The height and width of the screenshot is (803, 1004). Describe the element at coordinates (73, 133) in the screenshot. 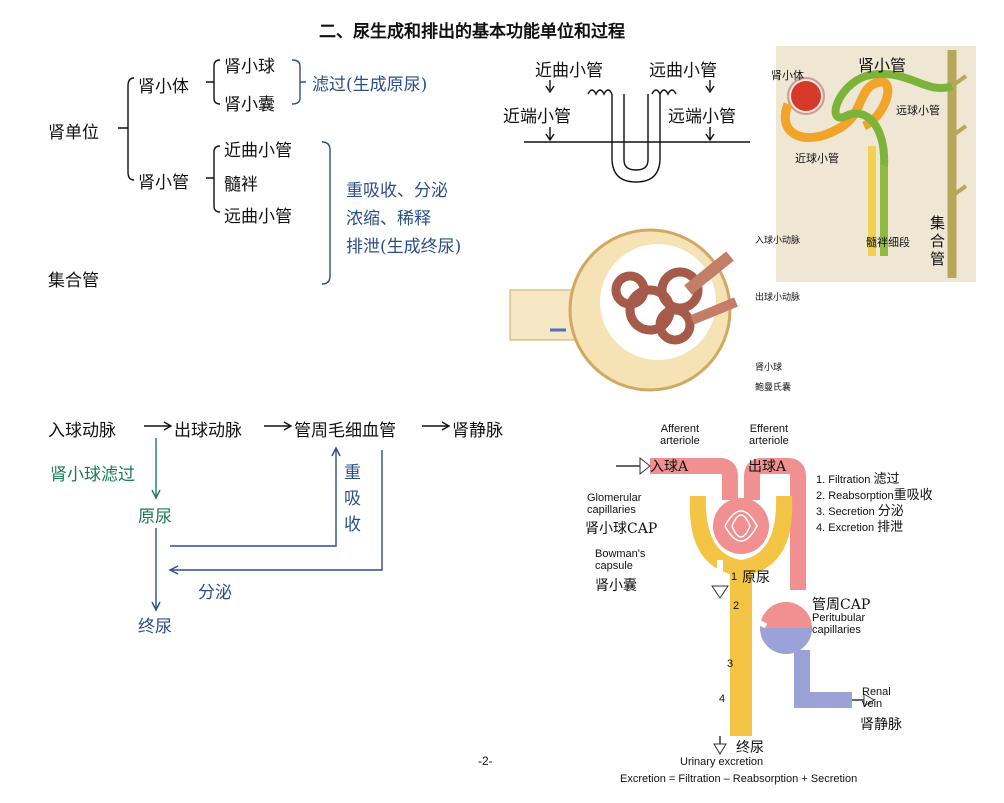

I see `nephron-label: 肾单位` at that location.